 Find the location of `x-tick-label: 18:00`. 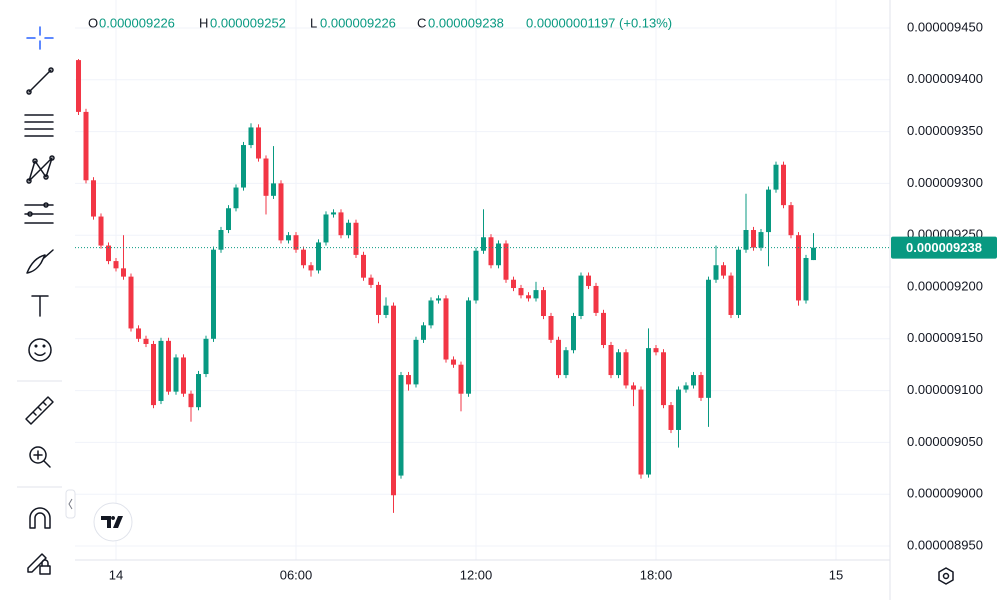

x-tick-label: 18:00 is located at coordinates (656, 574).